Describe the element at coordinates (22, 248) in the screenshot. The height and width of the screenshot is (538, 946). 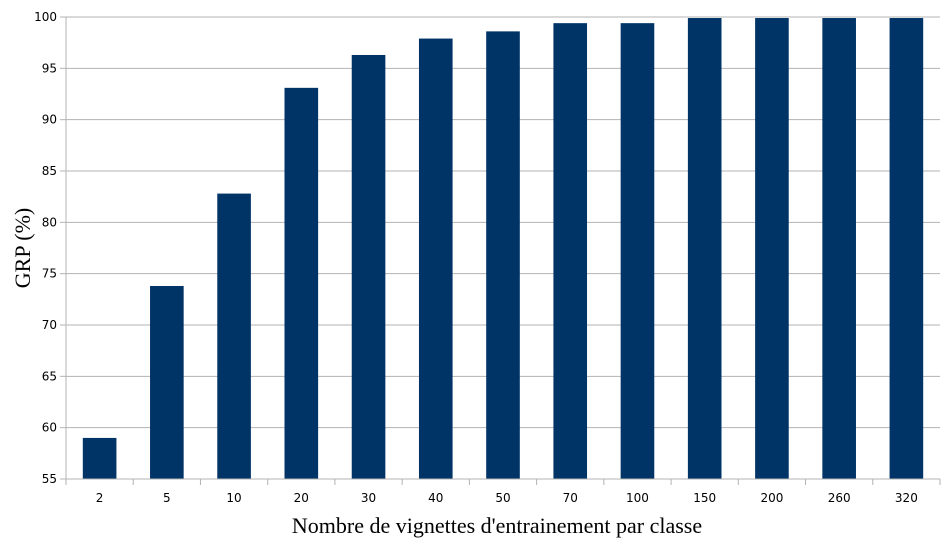
I see `y-axis-title: GRP (%)` at that location.